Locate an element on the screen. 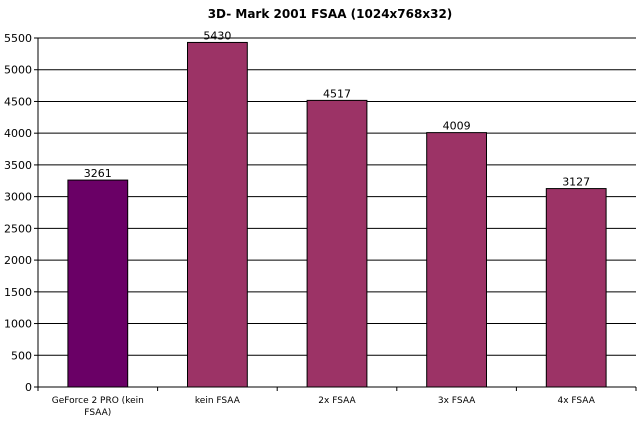 The width and height of the screenshot is (640, 422). y-tick-label: 4500 is located at coordinates (18, 101).